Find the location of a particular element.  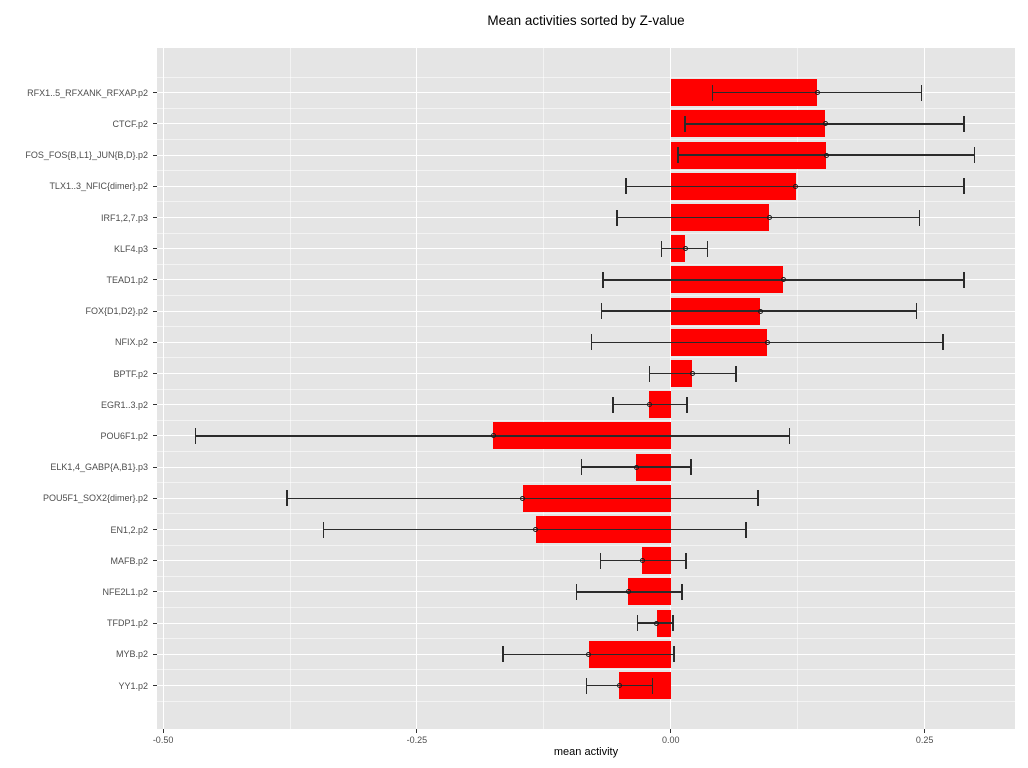

y-axis-label: NFE2L1.p2 is located at coordinates (125, 591).